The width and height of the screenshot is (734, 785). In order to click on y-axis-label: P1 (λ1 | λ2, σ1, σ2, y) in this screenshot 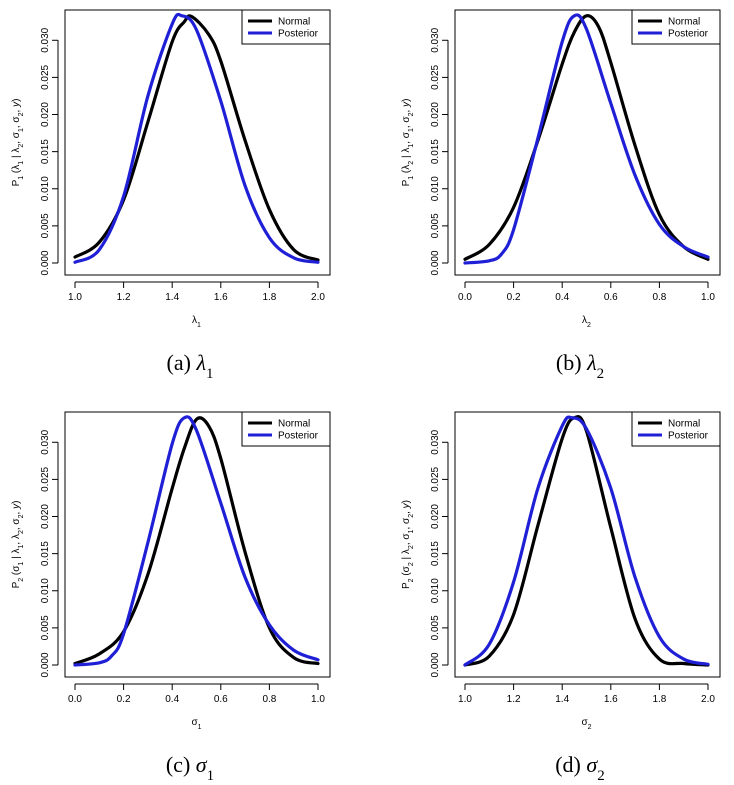, I will do `click(18, 143)`.